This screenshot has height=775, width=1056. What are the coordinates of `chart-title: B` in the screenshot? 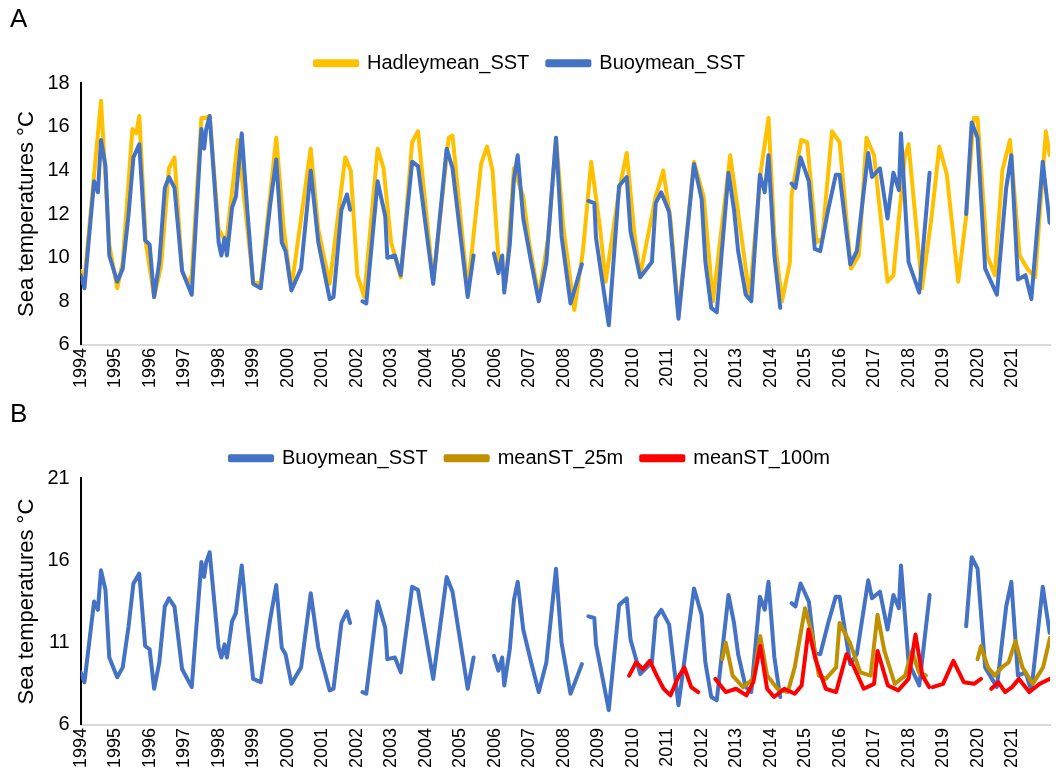 It's located at (19, 412).